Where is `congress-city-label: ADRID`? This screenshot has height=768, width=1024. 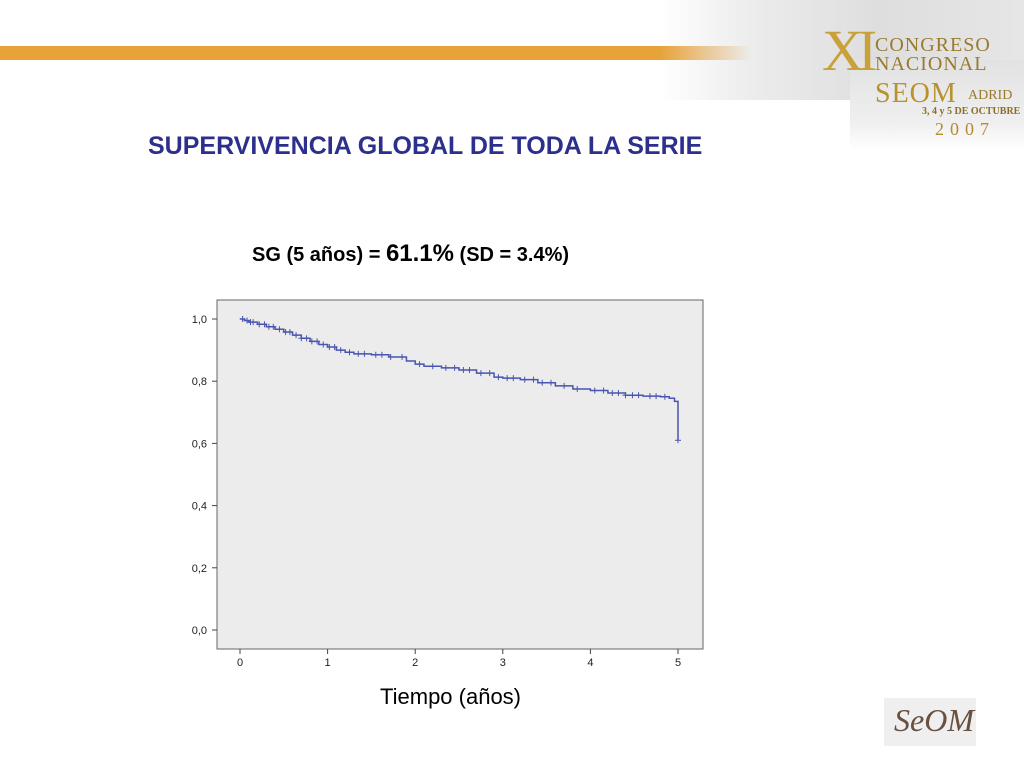 congress-city-label: ADRID is located at coordinates (990, 95).